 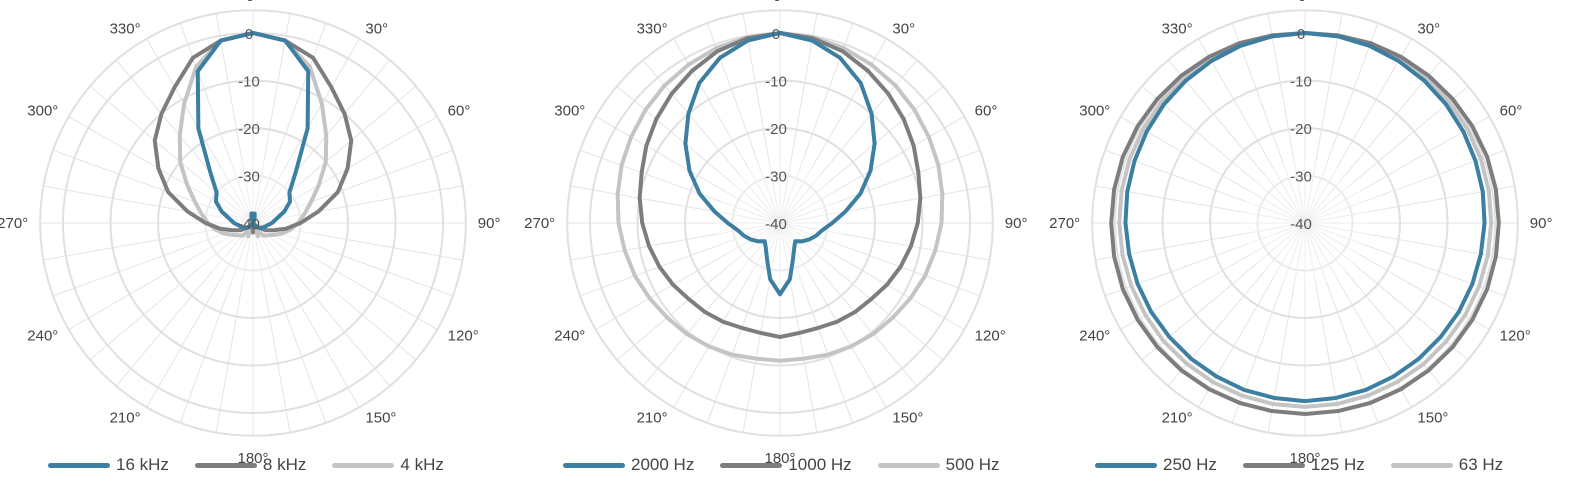 I want to click on legend-item: 4 kHz, so click(x=388, y=465).